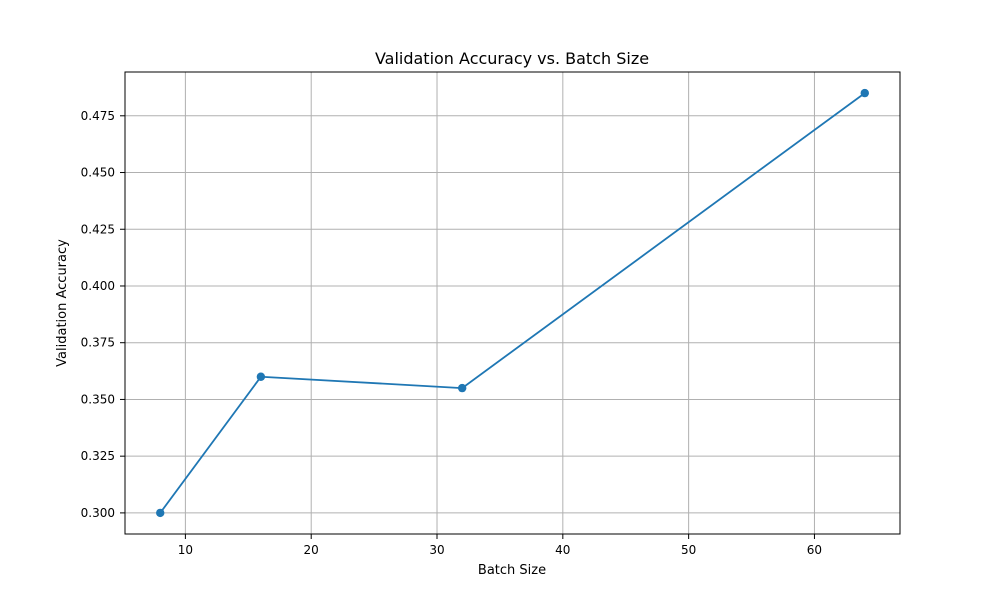  Describe the element at coordinates (98, 456) in the screenshot. I see `y-tick-label: 0.325` at that location.